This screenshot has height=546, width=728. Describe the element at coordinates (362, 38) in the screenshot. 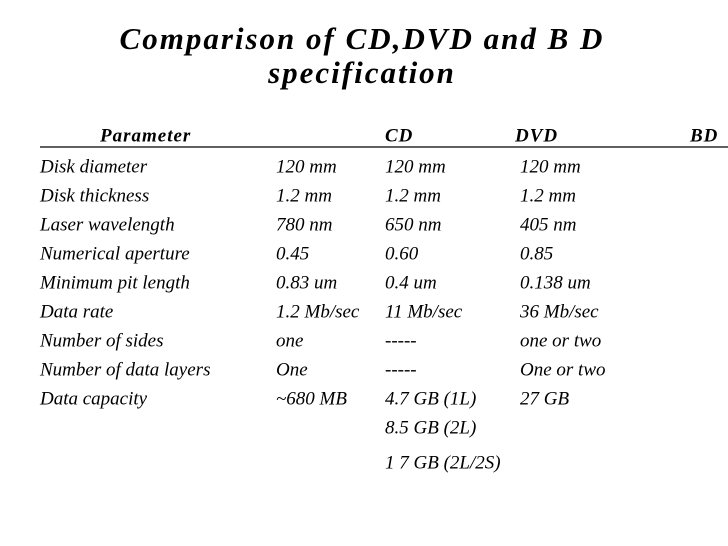

I see `title-line: Comparison of CD,DVD and B D` at that location.